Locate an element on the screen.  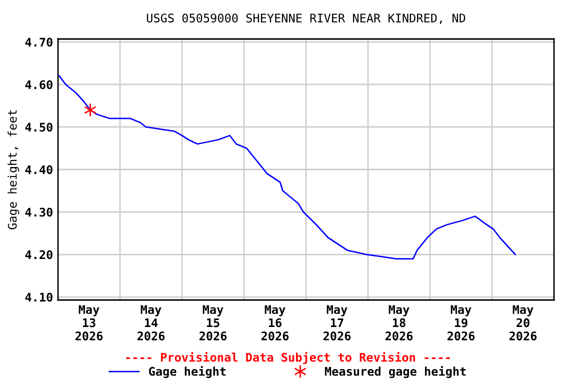
legend-label: Gage height is located at coordinates (187, 372).